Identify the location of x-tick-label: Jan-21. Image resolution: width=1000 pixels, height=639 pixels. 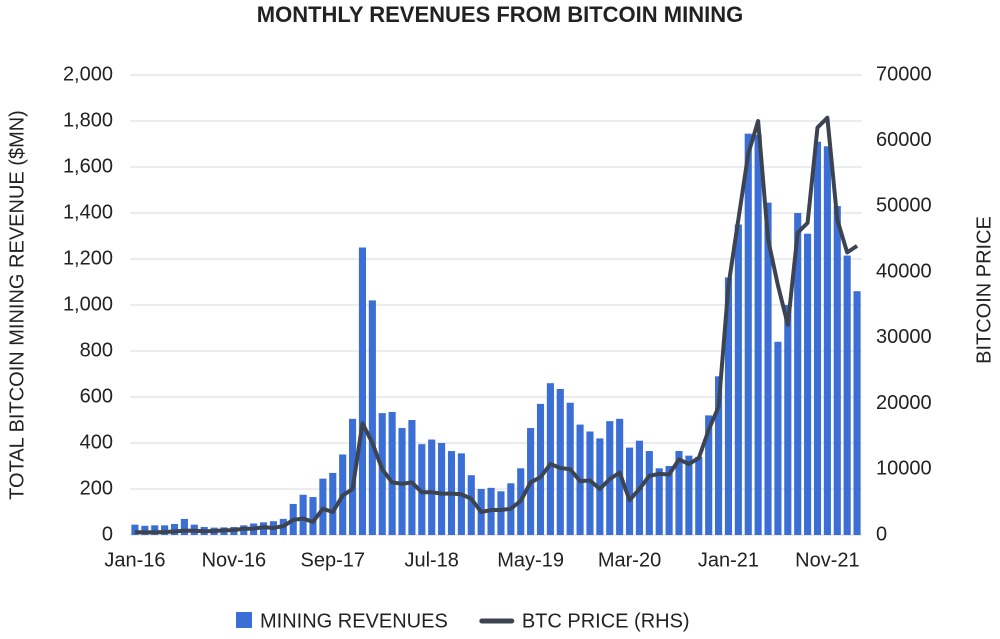
(728, 560).